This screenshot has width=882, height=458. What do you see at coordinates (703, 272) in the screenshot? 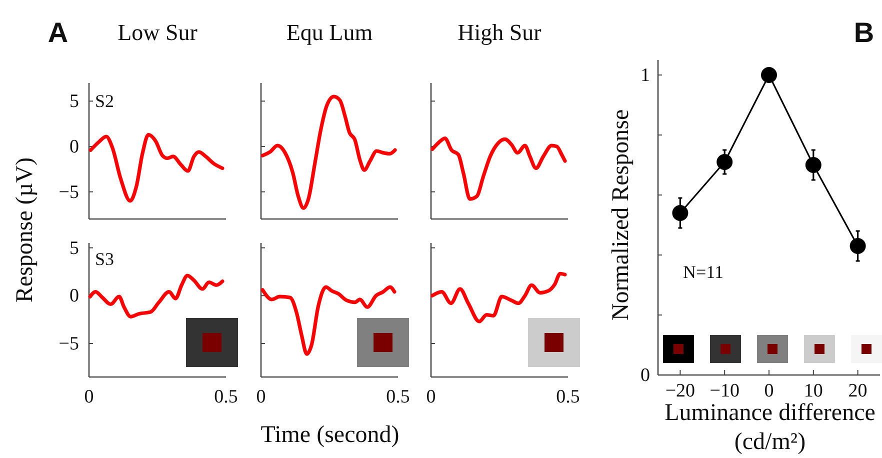
I see `annotation: N=11` at bounding box center [703, 272].